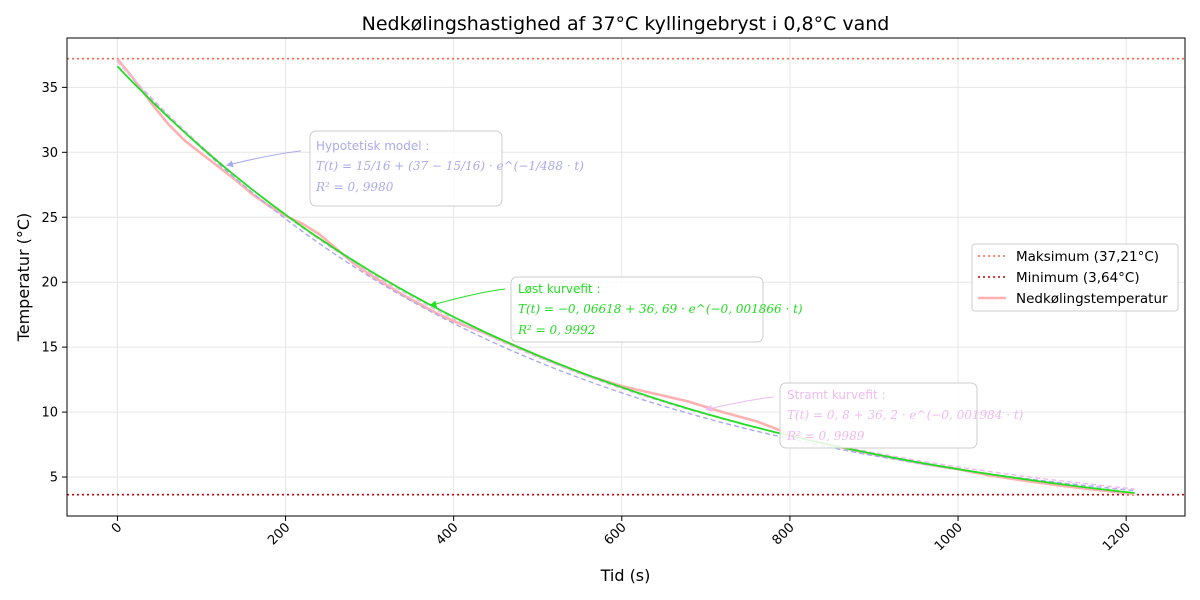  What do you see at coordinates (784, 534) in the screenshot?
I see `x-tick-label: 800` at bounding box center [784, 534].